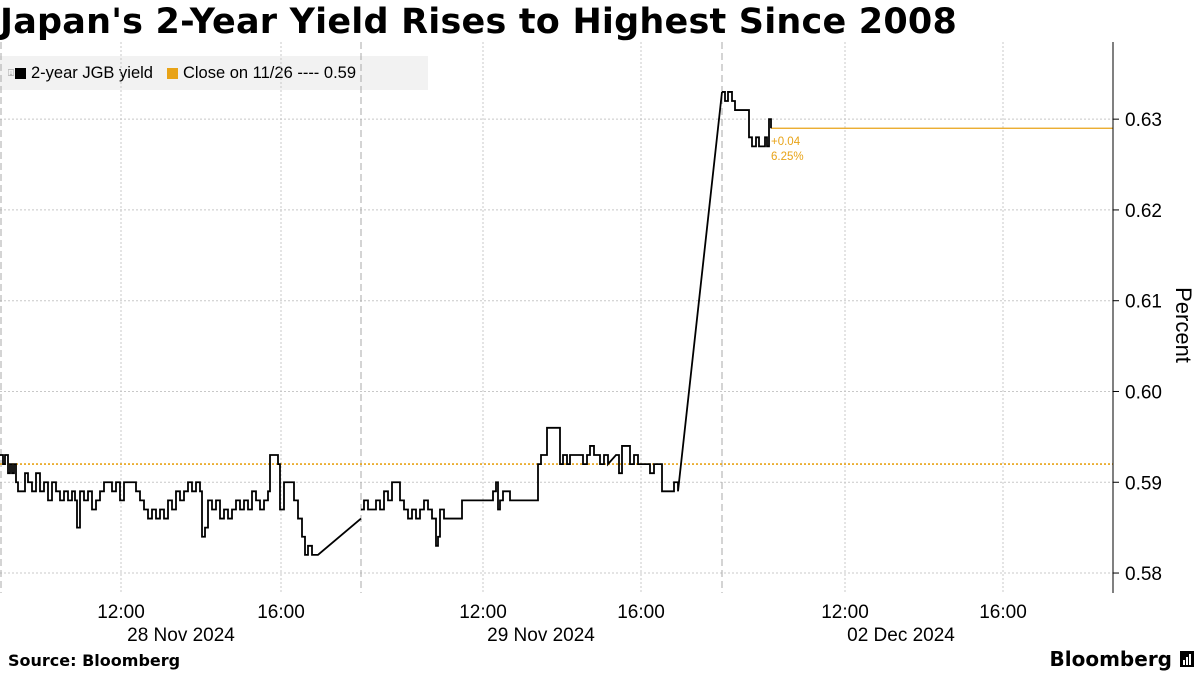 The image size is (1200, 675). Describe the element at coordinates (1183, 325) in the screenshot. I see `y-axis-title: Percent` at that location.